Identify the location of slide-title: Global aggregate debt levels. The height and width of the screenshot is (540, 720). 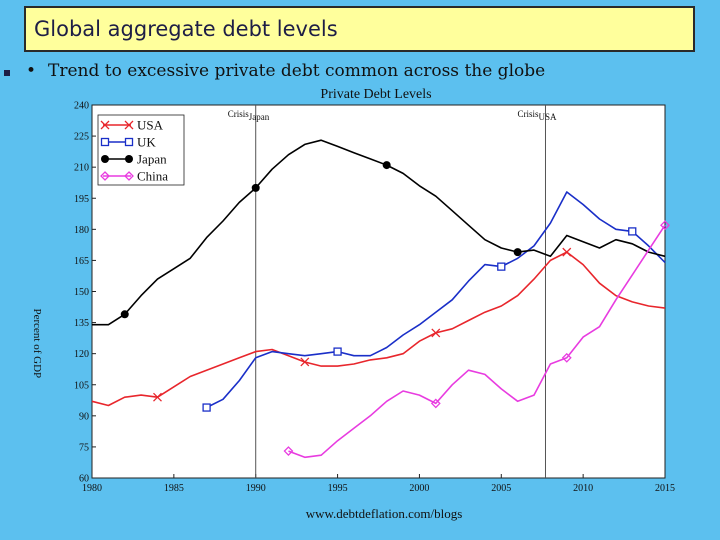
(186, 29).